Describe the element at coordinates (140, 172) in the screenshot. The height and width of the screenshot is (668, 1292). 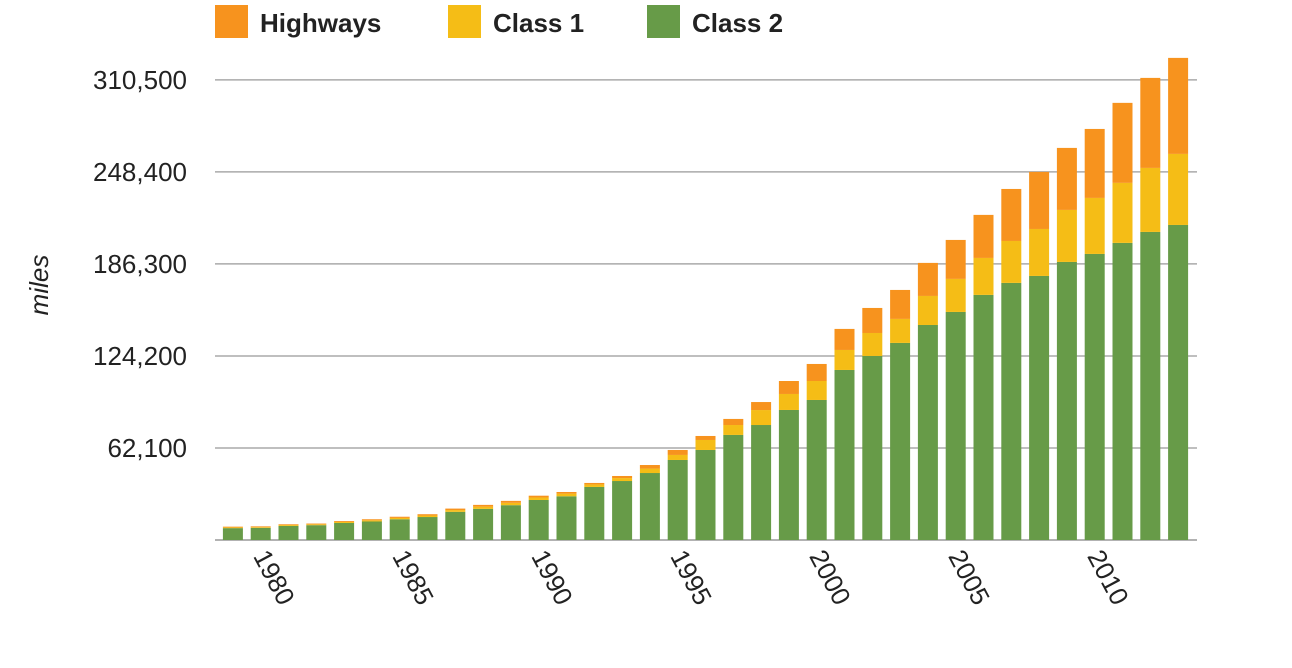
I see `y-tick-label: 248,400` at that location.